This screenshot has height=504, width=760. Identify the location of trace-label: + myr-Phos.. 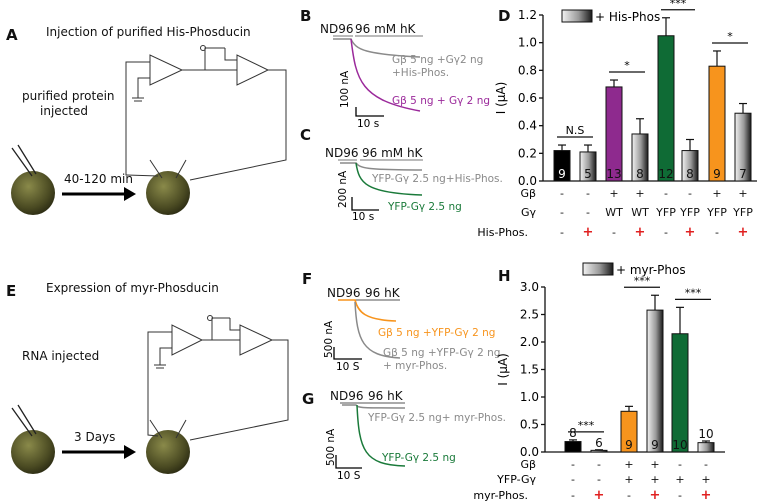
(415, 366).